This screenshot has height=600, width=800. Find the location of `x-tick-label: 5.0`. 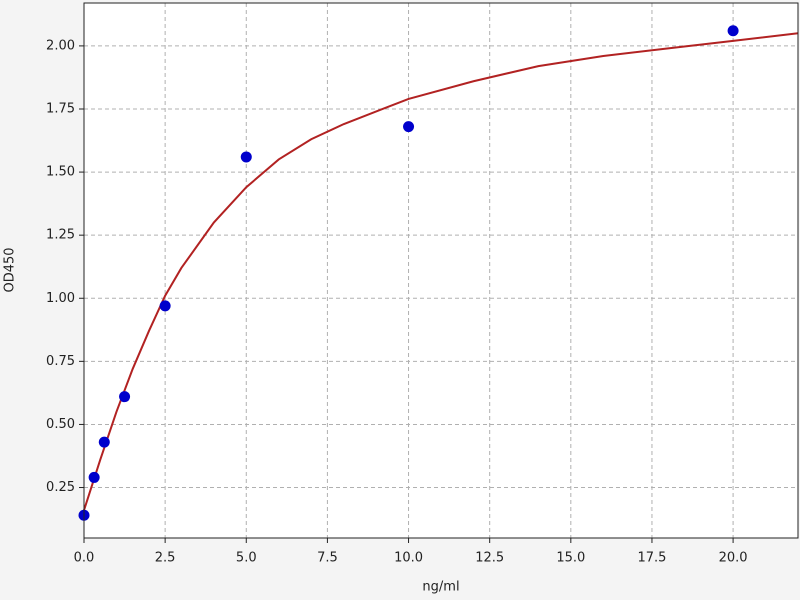

x-tick-label: 5.0 is located at coordinates (246, 558).